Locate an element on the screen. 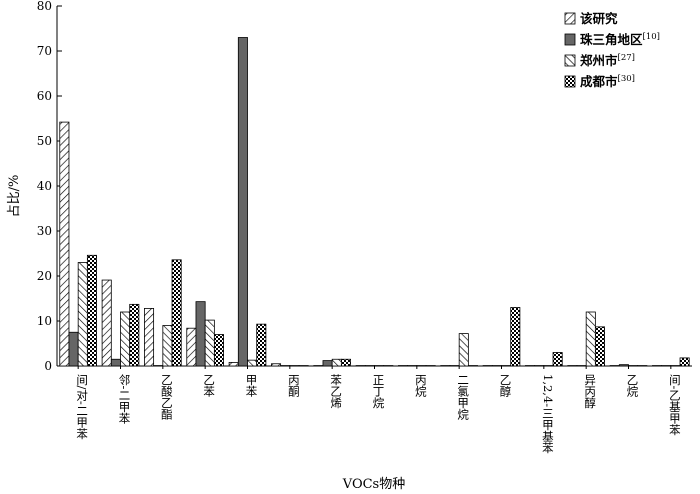 This screenshot has height=494, width=700. x-category-label: 邻-二甲苯 is located at coordinates (125, 399).